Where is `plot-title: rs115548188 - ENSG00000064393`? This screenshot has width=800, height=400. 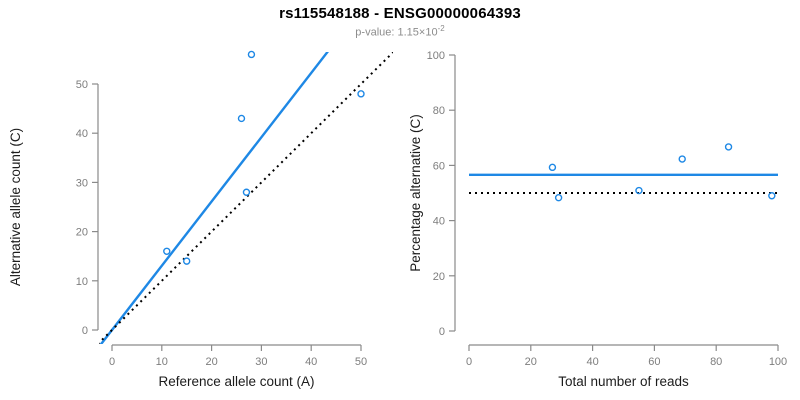
plot-title: rs115548188 - ENSG00000064393 is located at coordinates (400, 13).